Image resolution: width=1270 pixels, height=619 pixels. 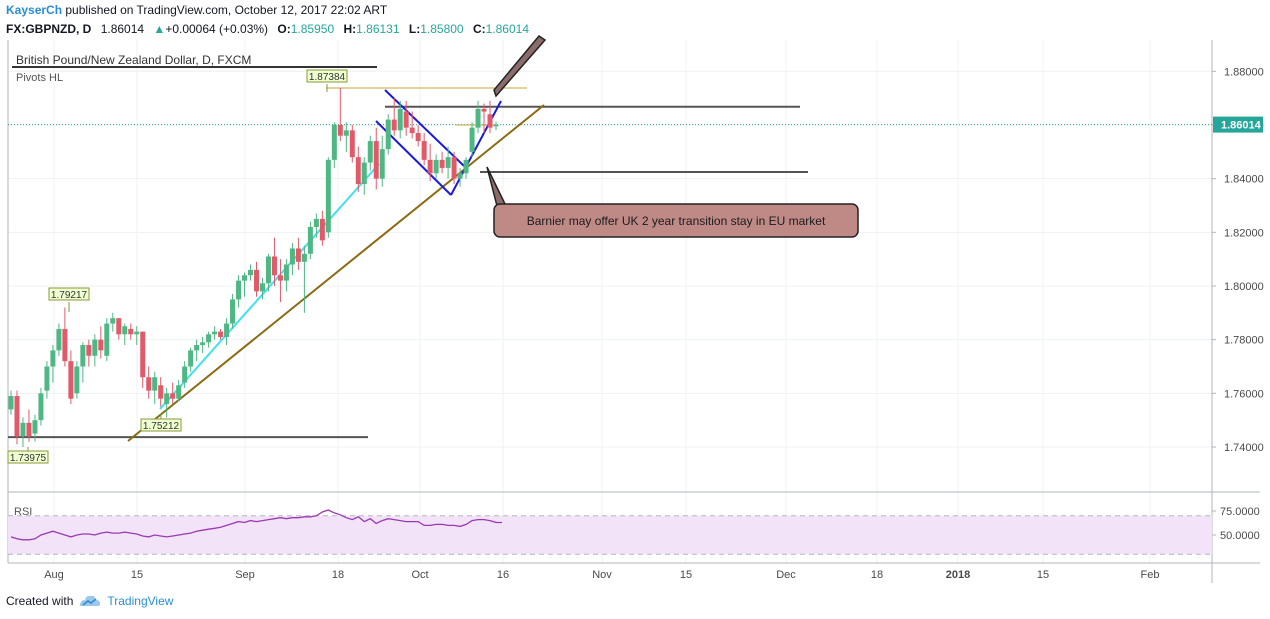 I want to click on tradingview-link: TradingView, so click(x=140, y=601).